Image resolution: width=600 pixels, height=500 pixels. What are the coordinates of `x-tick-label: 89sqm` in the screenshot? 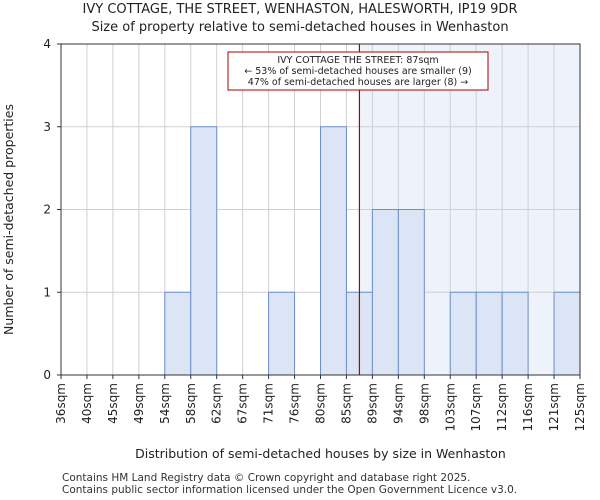 It's located at (372, 403).